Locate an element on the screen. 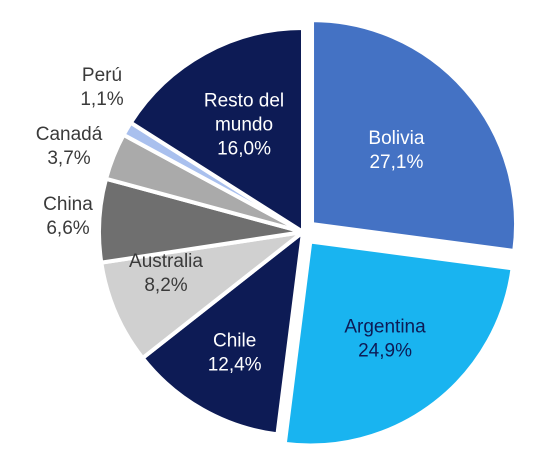 The image size is (550, 472). slice-label-argentina: Argentina 24,9% is located at coordinates (385, 338).